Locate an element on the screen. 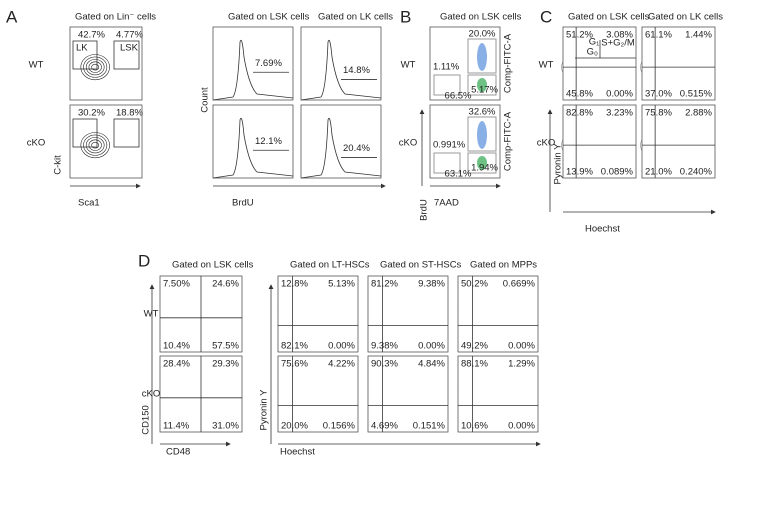 The width and height of the screenshot is (780, 509). label: Gated on ST-HSCs is located at coordinates (421, 265).